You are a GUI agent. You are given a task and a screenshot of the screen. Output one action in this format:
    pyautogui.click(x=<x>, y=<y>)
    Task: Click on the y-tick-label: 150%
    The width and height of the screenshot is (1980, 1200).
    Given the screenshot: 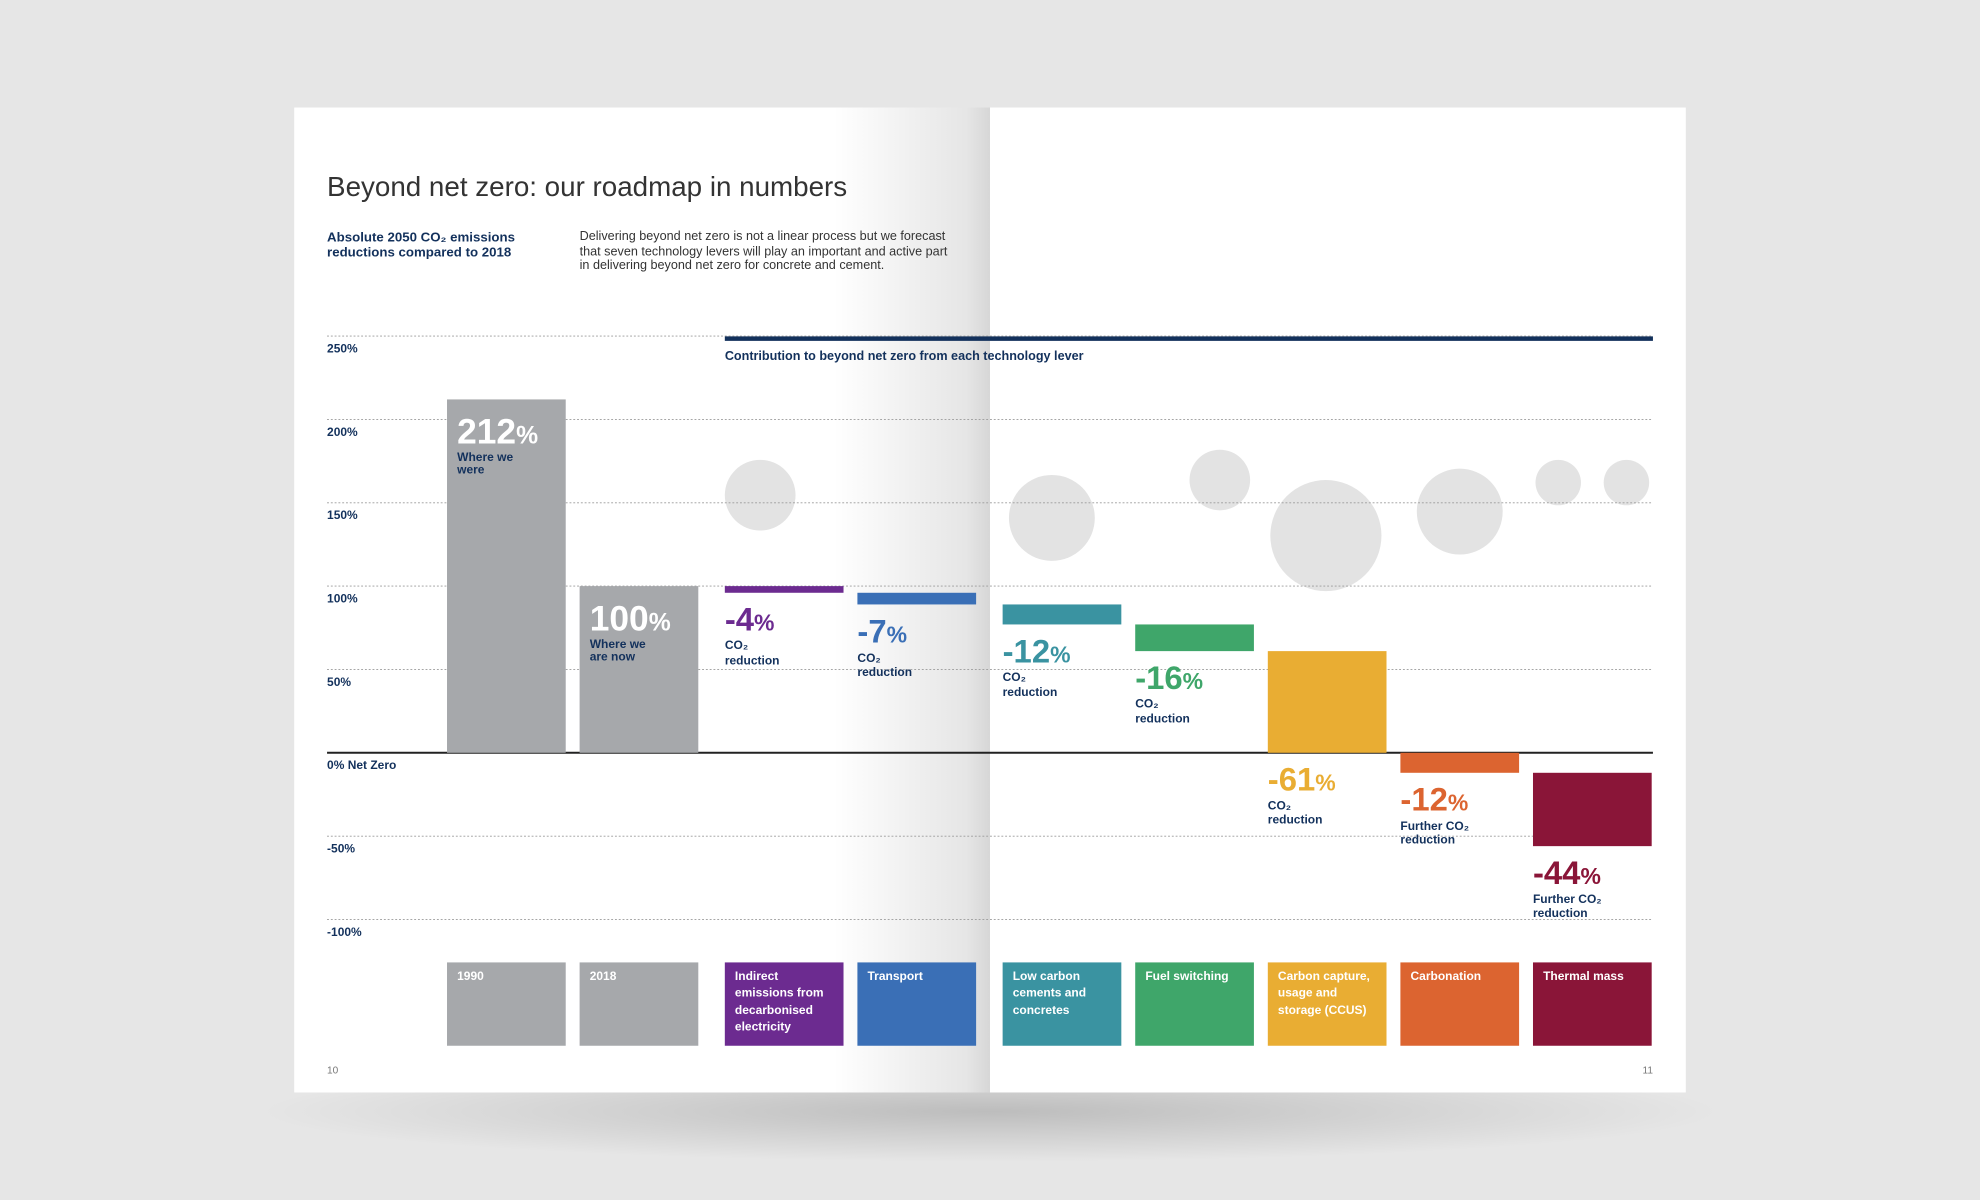 What is the action you would take?
    pyautogui.click(x=342, y=515)
    